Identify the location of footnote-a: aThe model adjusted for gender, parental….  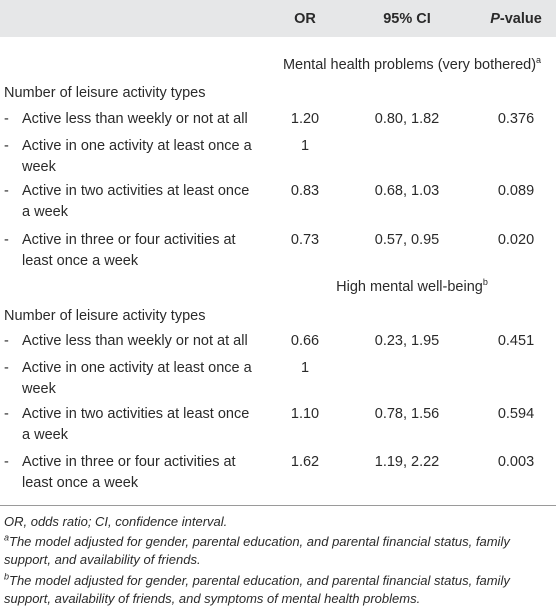
(279, 551).